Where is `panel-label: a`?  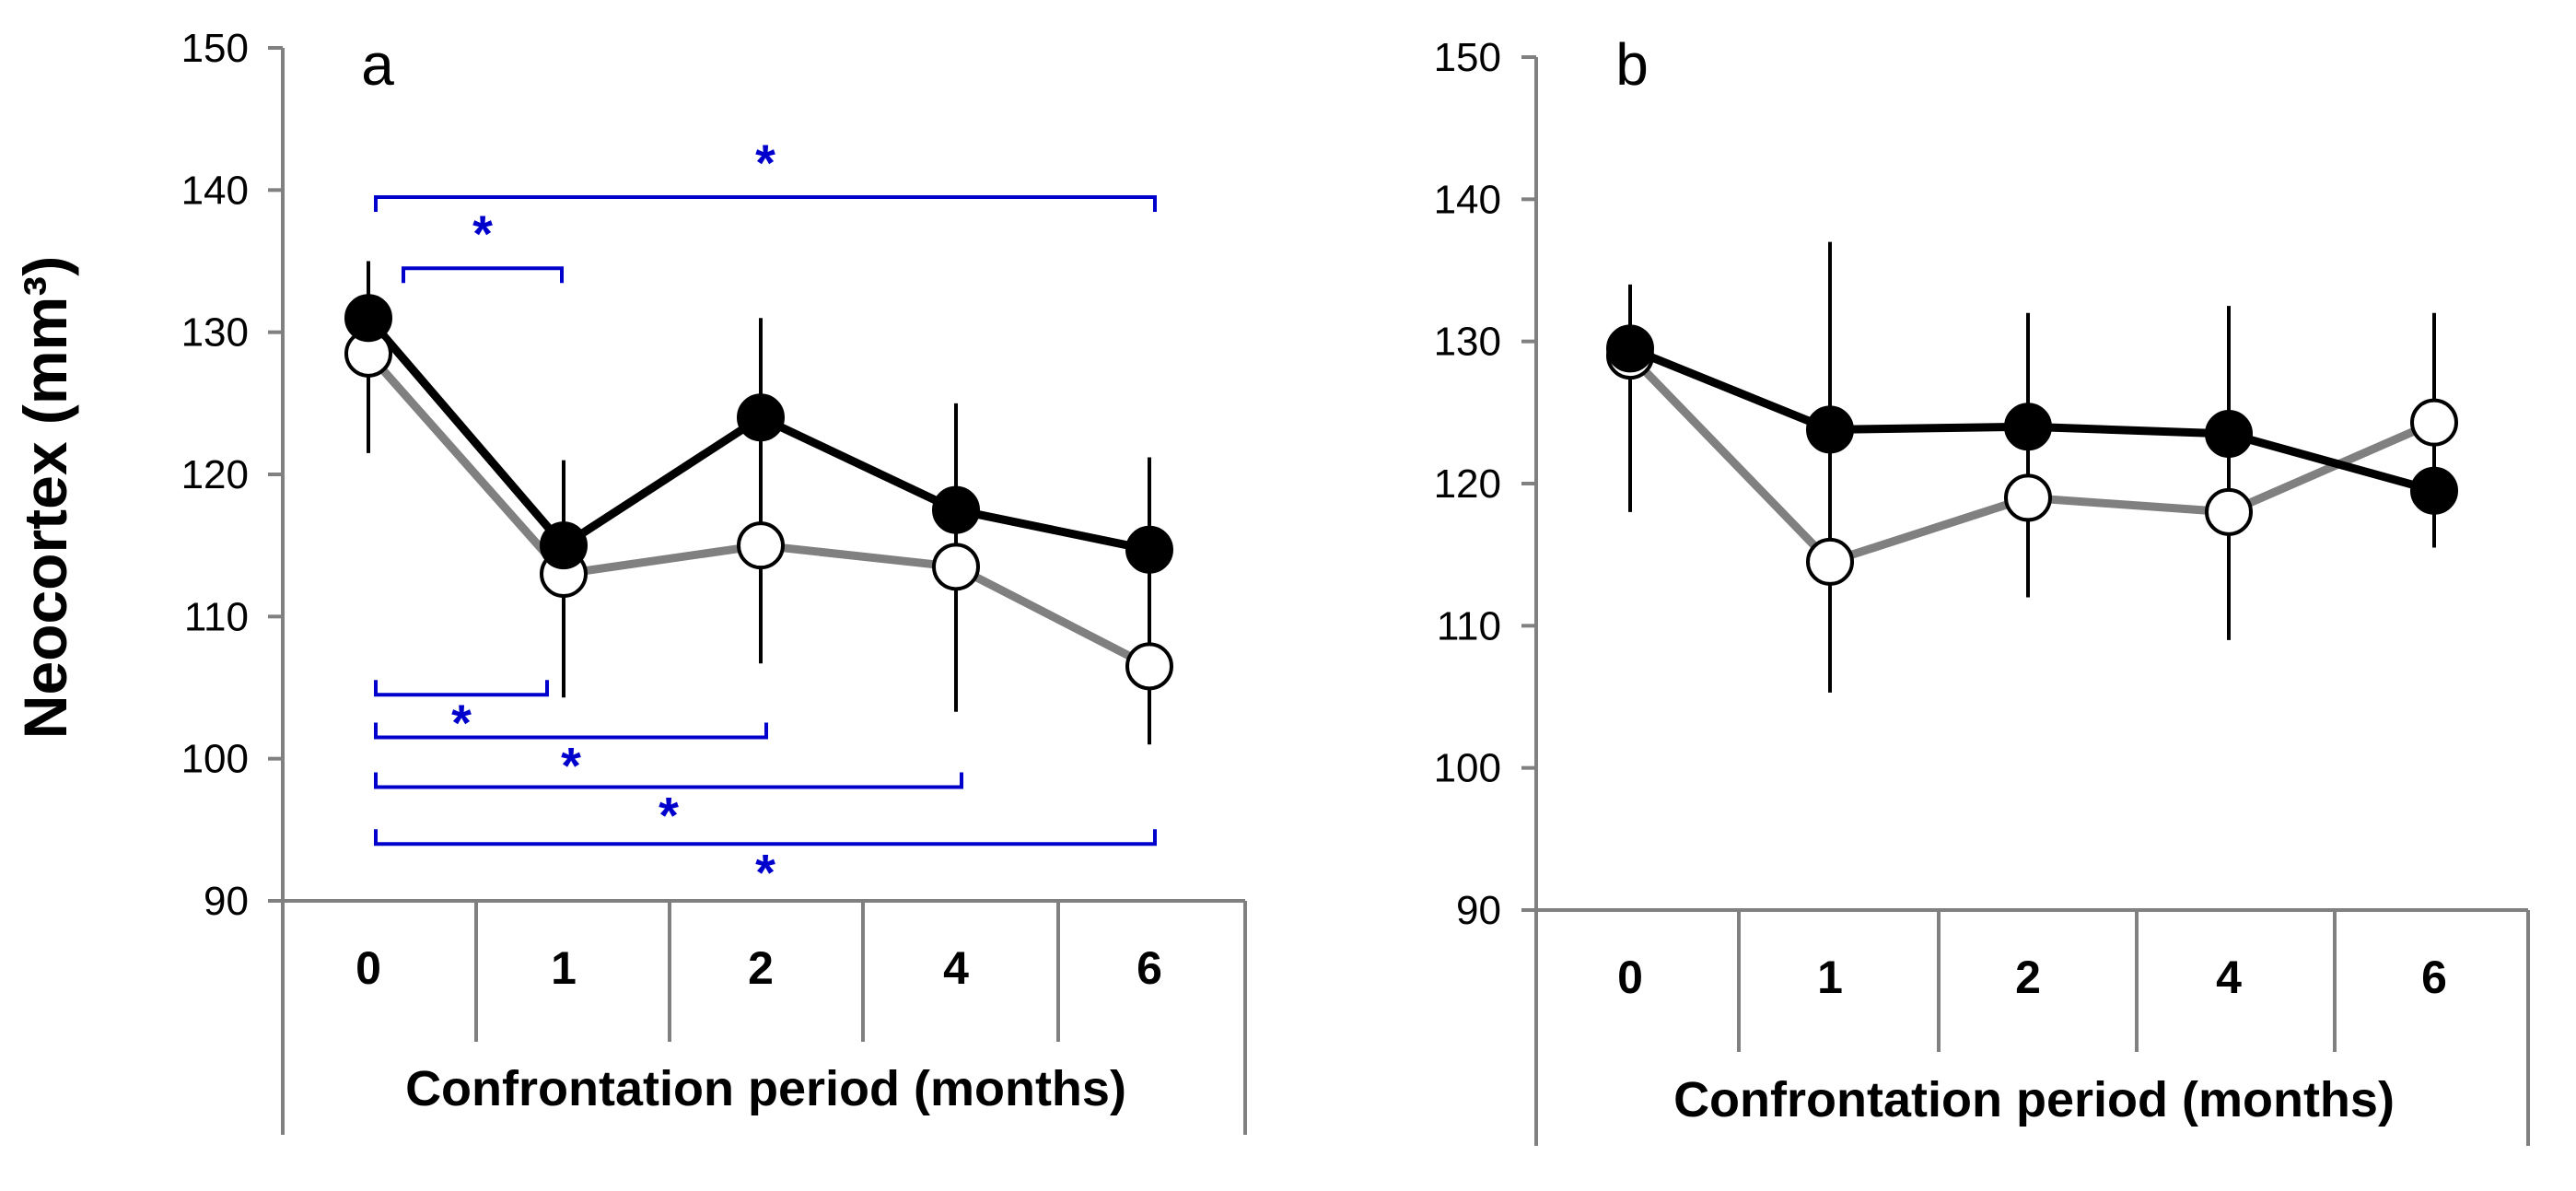 panel-label: a is located at coordinates (377, 64).